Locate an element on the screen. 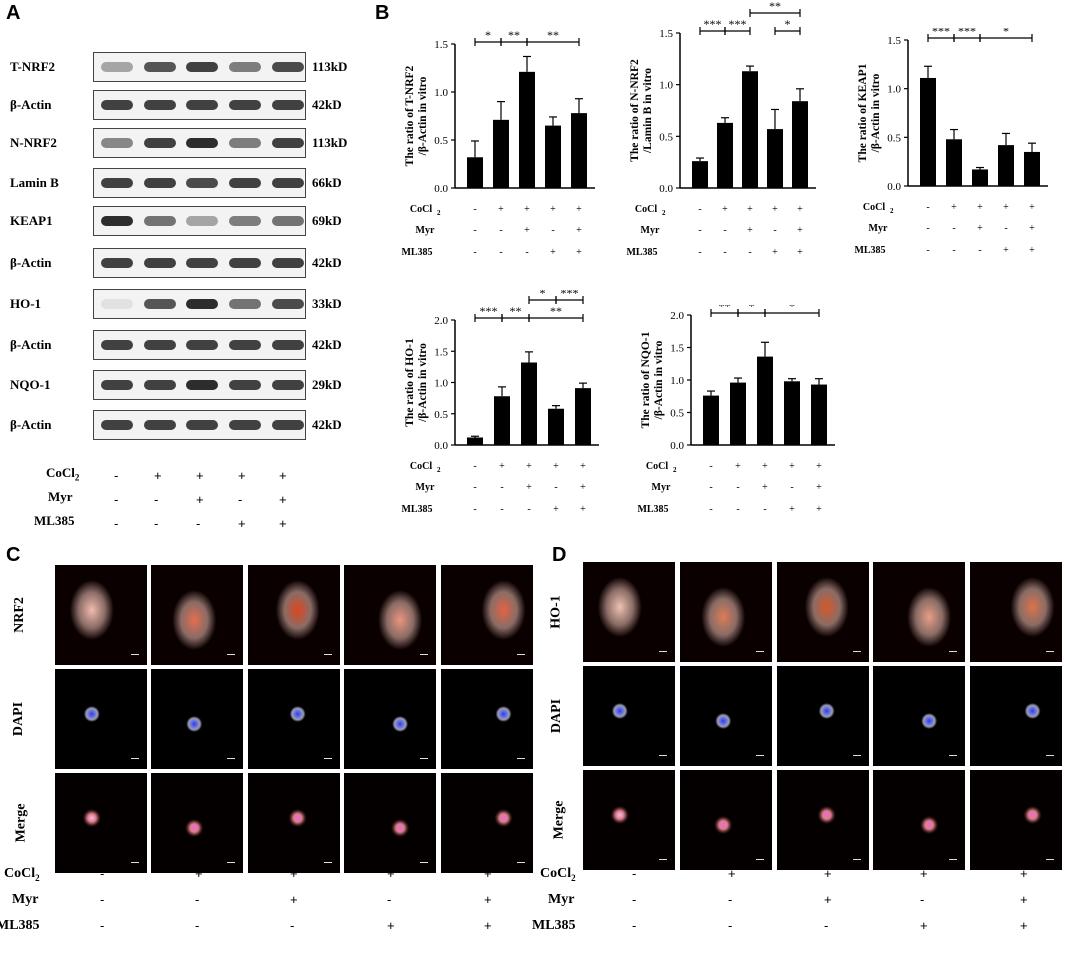 This screenshot has height=955, width=1065. blot-molecular-weight: 113kD is located at coordinates (330, 66).